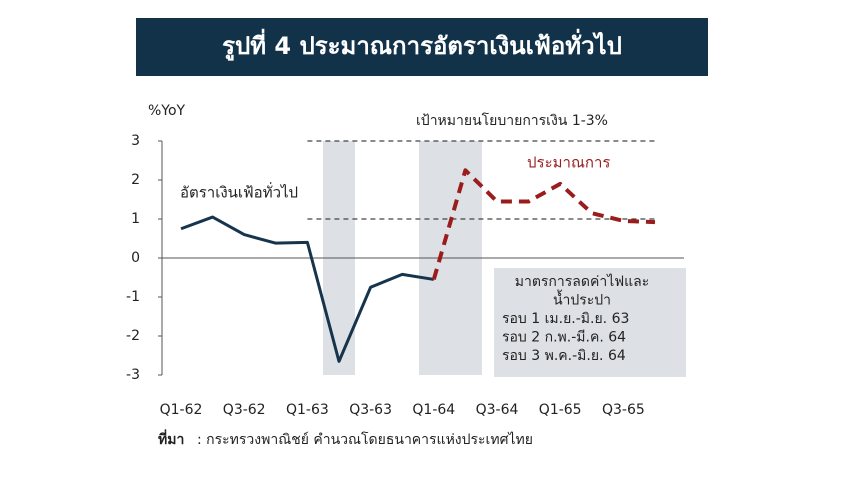  Describe the element at coordinates (244, 410) in the screenshot. I see `x-tick-label: Q3-62` at that location.